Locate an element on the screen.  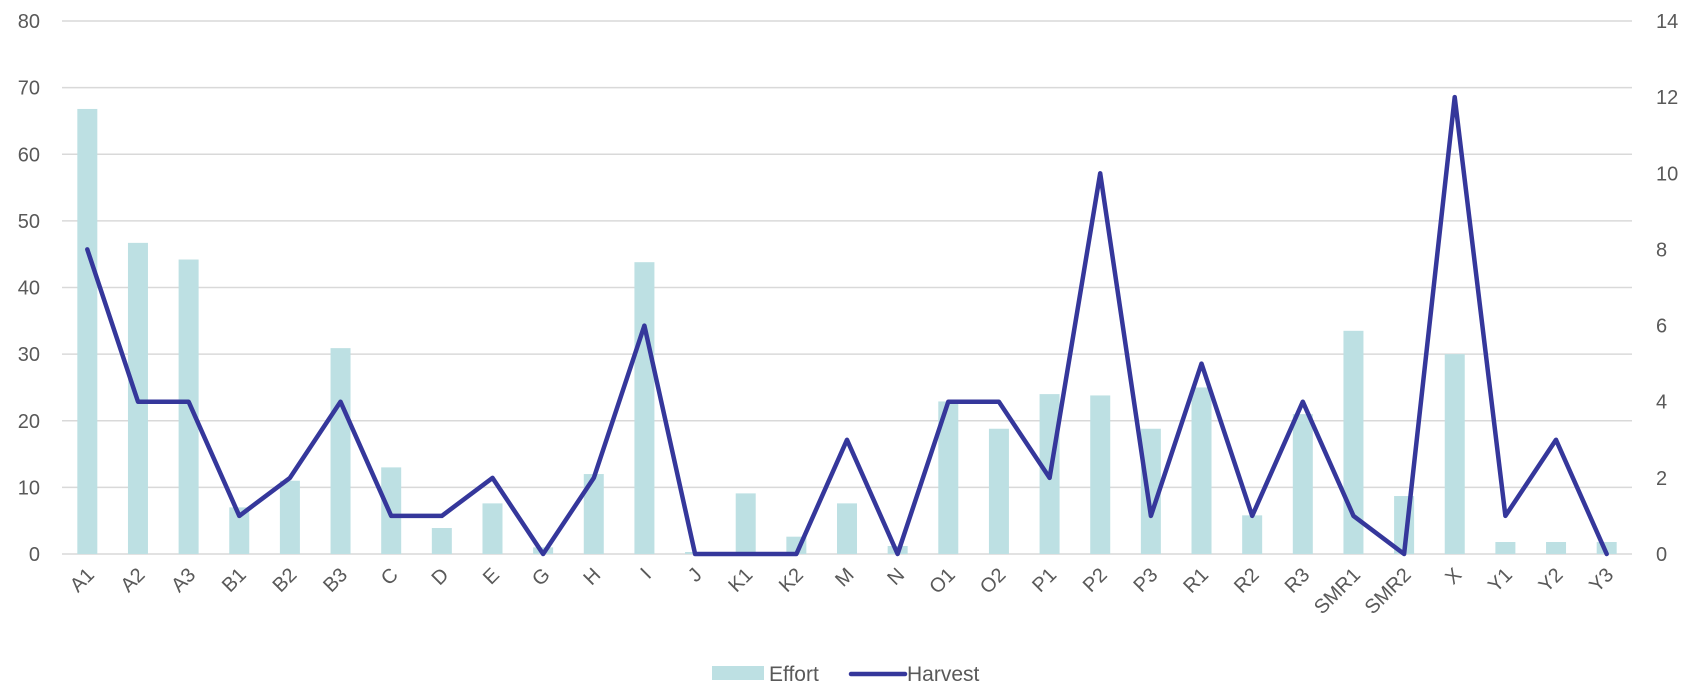
effort-bar-Y1 is located at coordinates (1505, 548).